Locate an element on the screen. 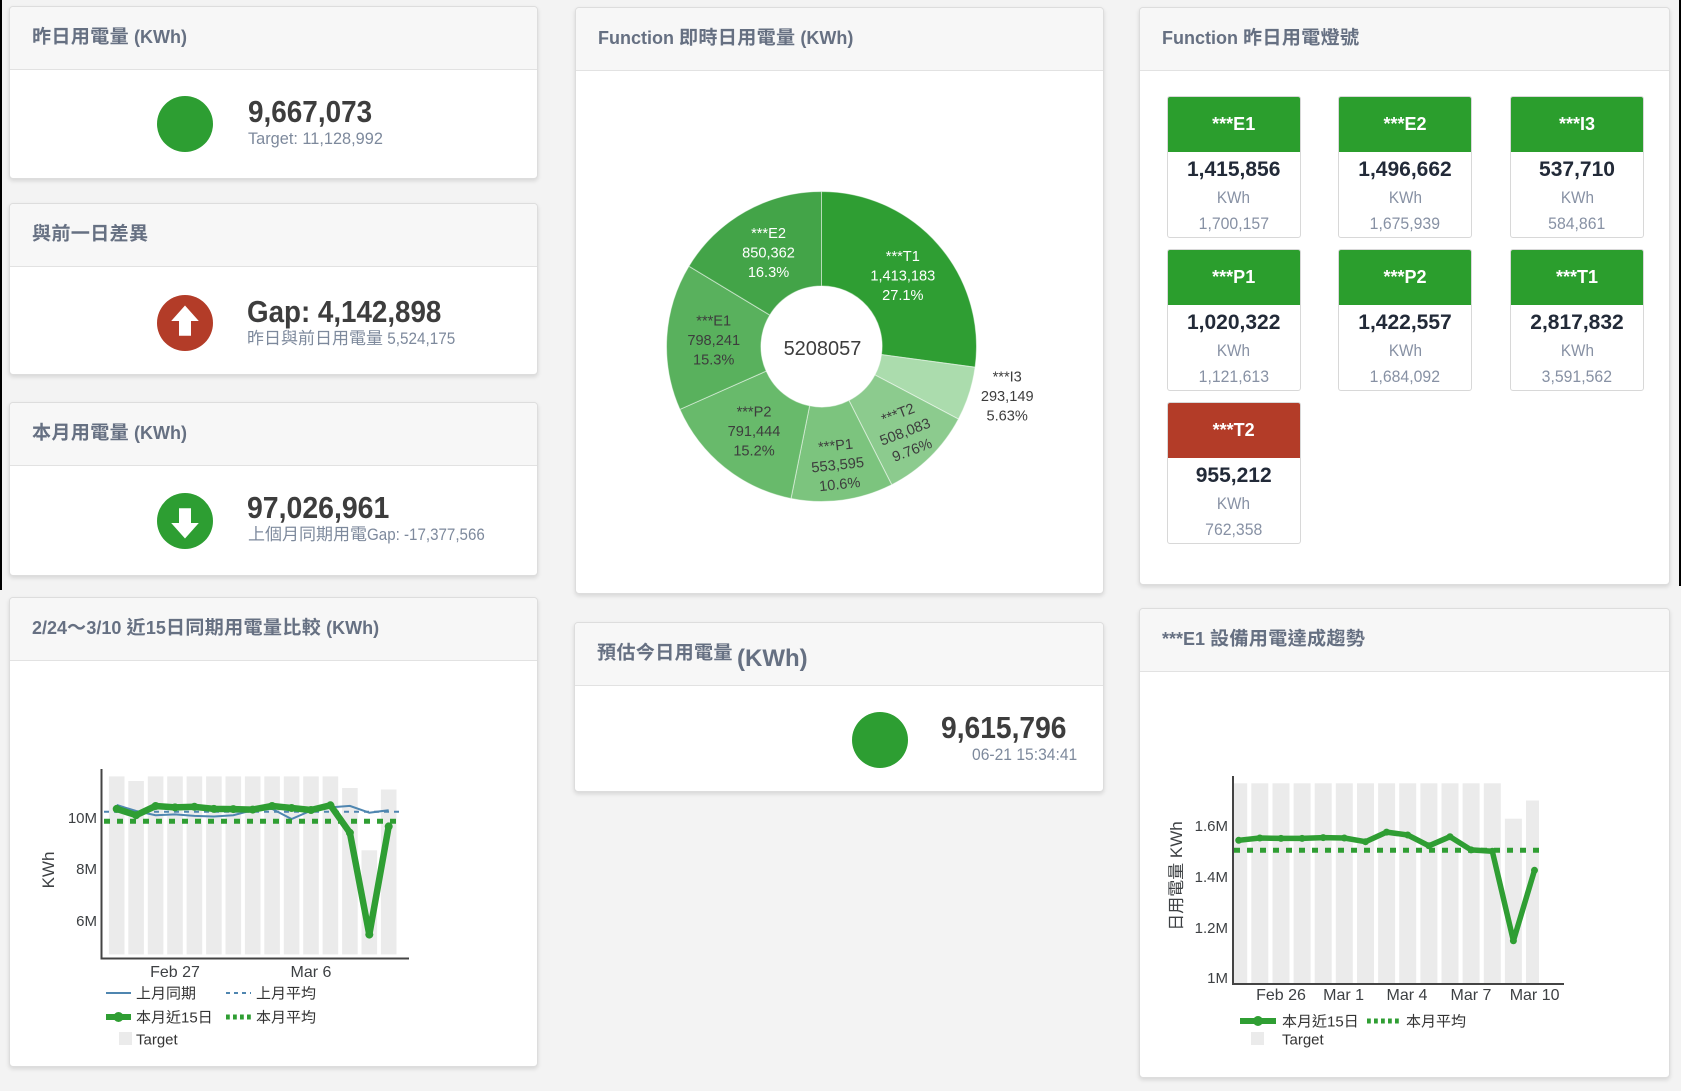  svg-text: Mar 4 is located at coordinates (1407, 995).